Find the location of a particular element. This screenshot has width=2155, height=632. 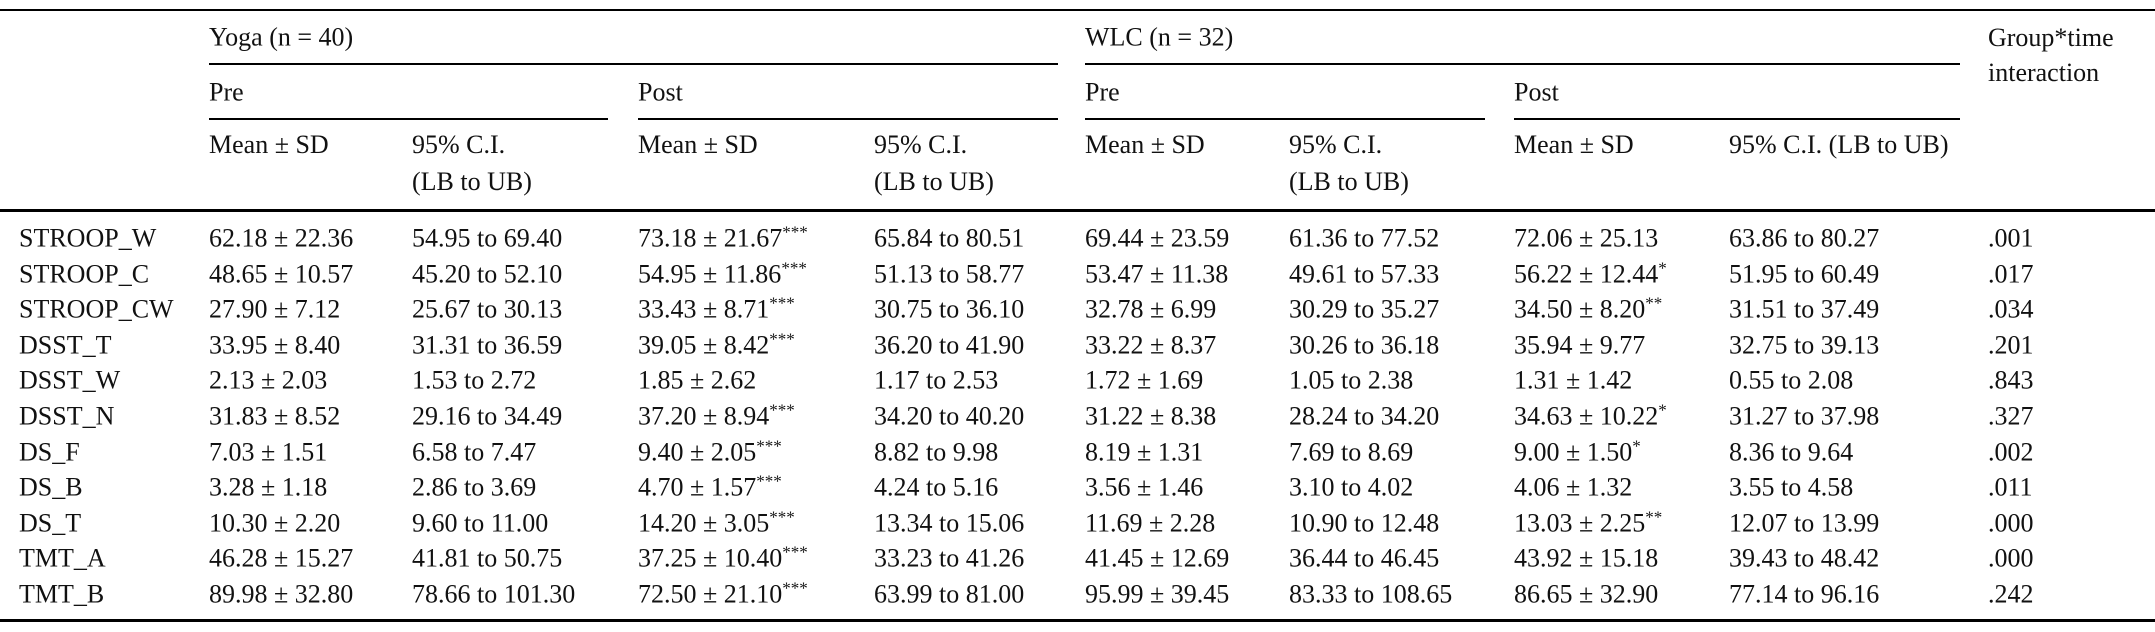

cell: 30.26 to 36.18 is located at coordinates (1364, 345).